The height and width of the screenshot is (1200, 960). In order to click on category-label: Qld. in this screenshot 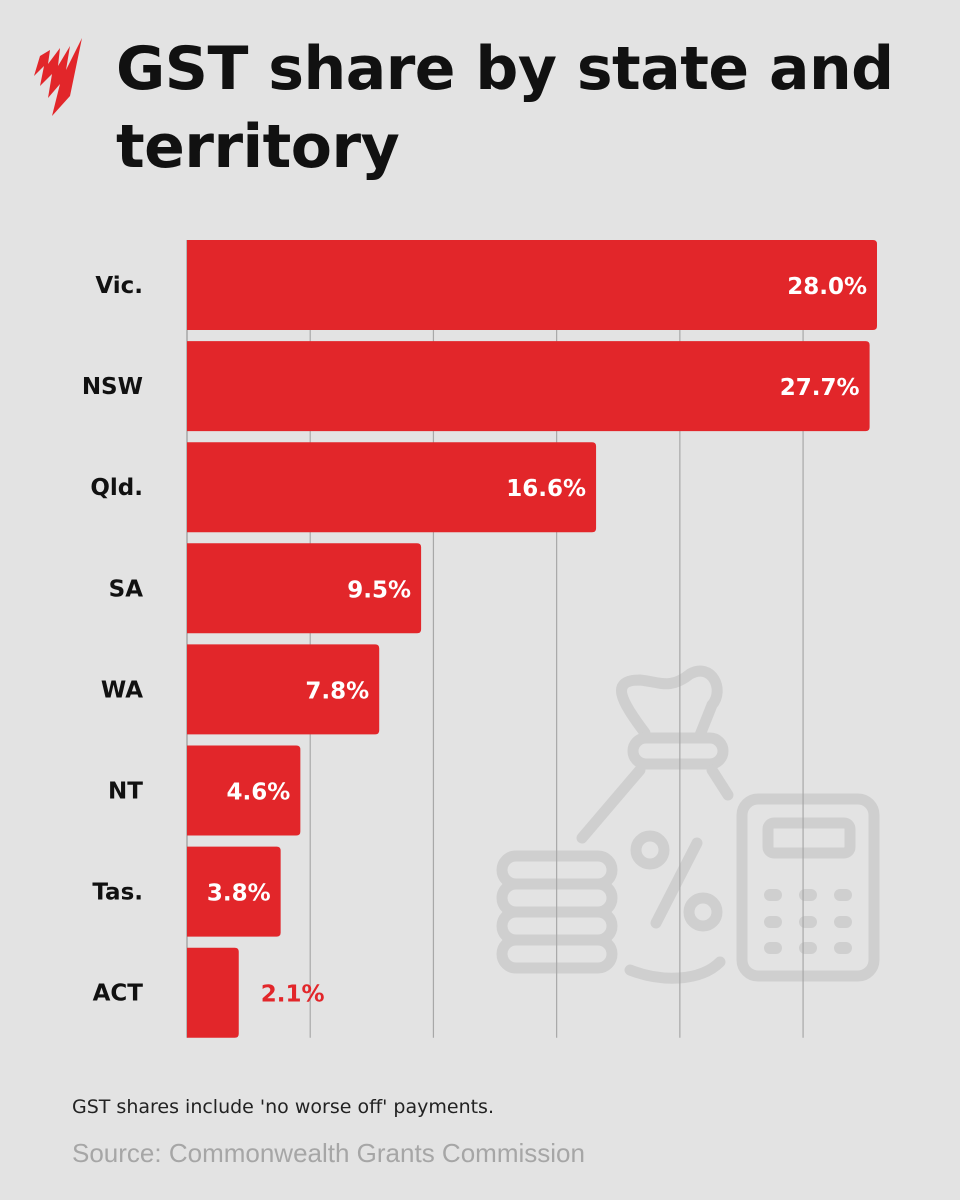, I will do `click(116, 488)`.